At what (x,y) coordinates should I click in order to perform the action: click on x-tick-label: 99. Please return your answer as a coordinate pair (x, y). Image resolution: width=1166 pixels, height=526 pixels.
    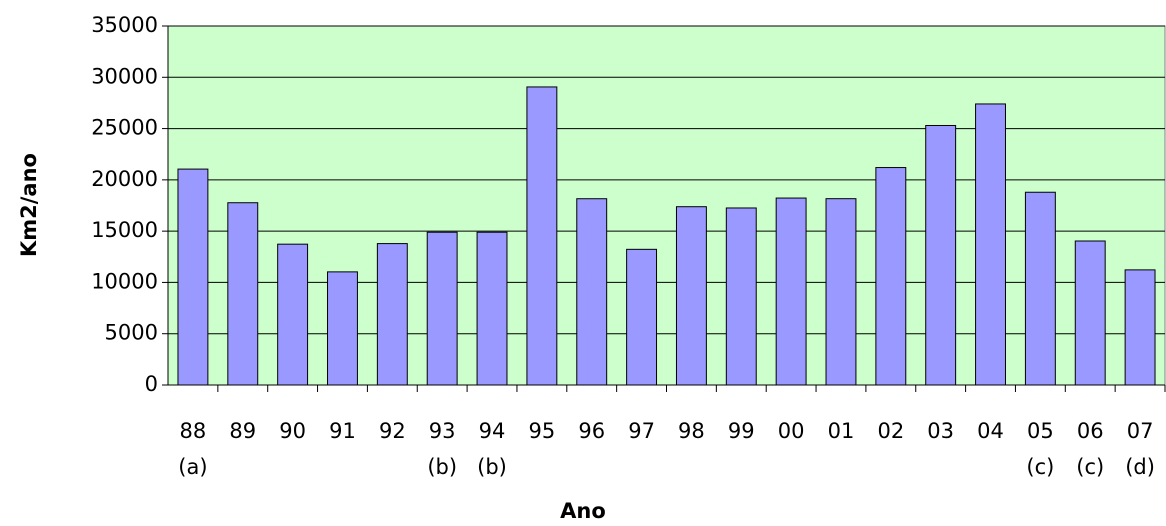
    Looking at the image, I should click on (741, 431).